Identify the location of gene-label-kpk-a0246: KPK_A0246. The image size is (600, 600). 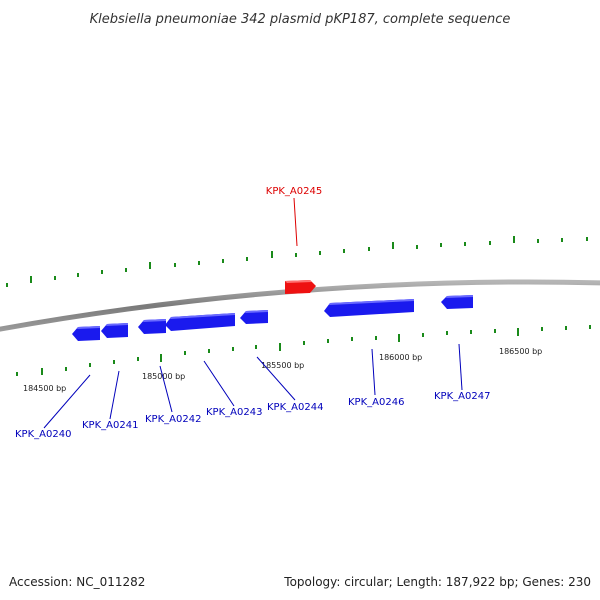
(376, 402).